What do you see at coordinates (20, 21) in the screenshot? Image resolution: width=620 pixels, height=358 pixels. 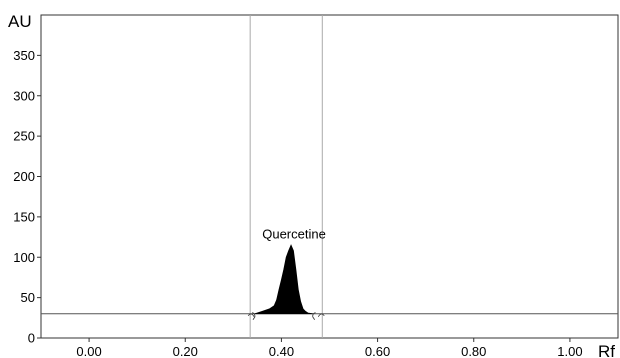 I see `y-axis-label: AU` at bounding box center [20, 21].